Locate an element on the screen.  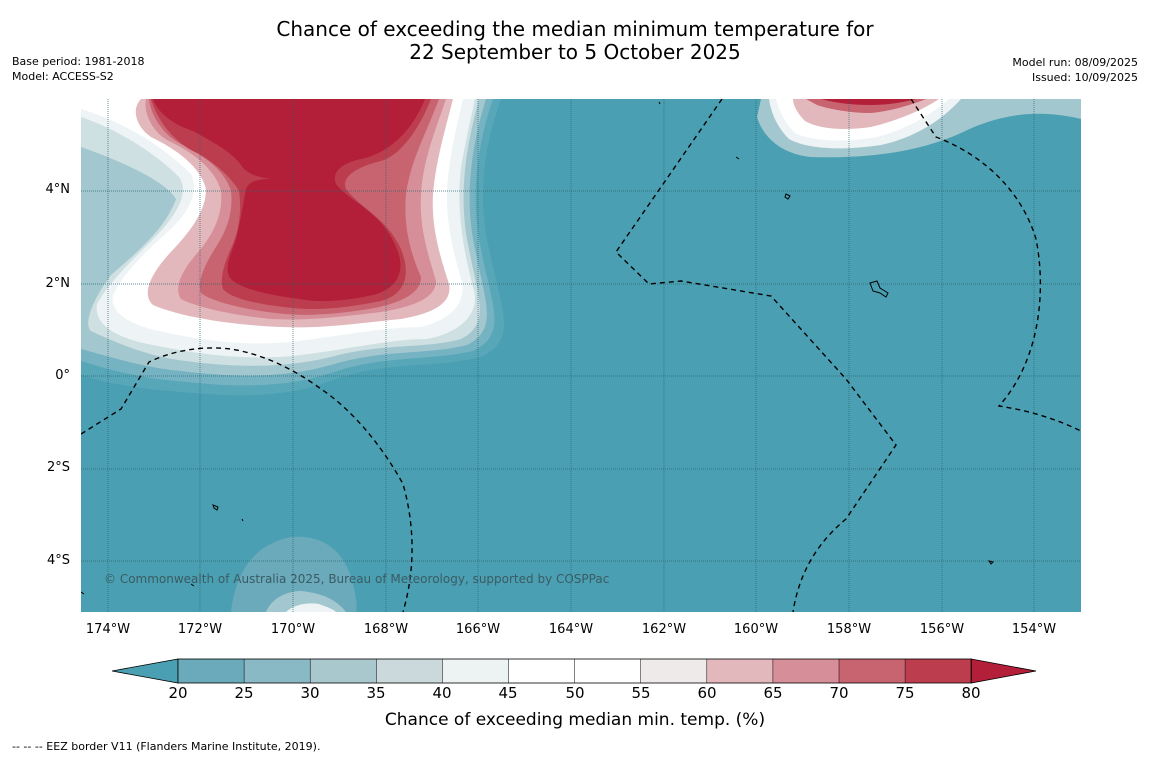
colorbar-tick-70: 70 is located at coordinates (839, 693).